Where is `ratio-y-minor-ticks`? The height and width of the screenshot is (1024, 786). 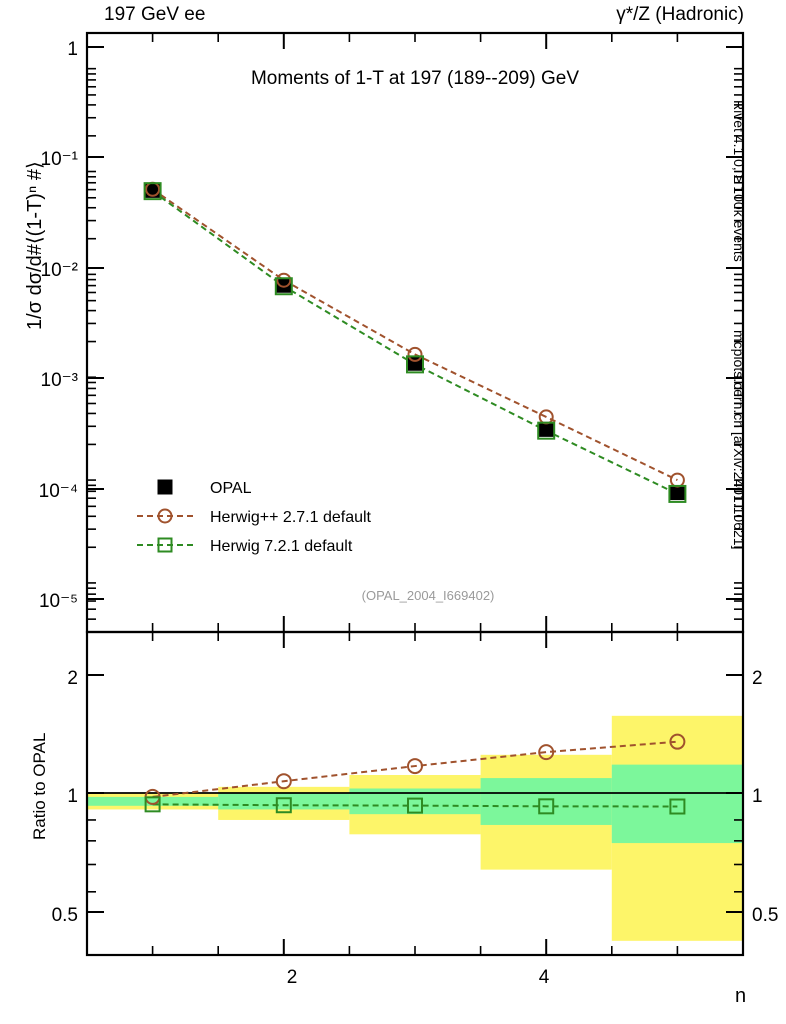
ratio-y-minor-ticks is located at coordinates (415, 856).